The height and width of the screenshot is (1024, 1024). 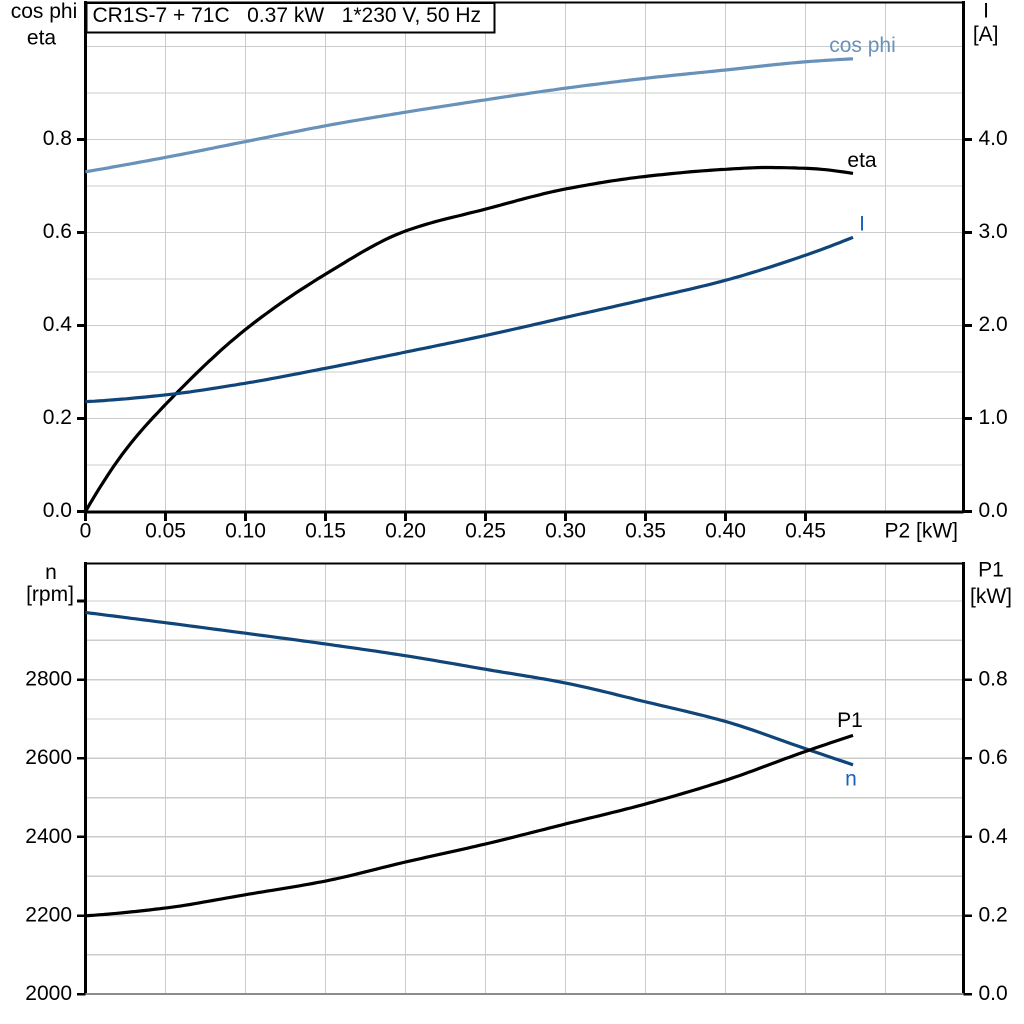 What do you see at coordinates (245, 531) in the screenshot?
I see `svg-text: 0.10` at bounding box center [245, 531].